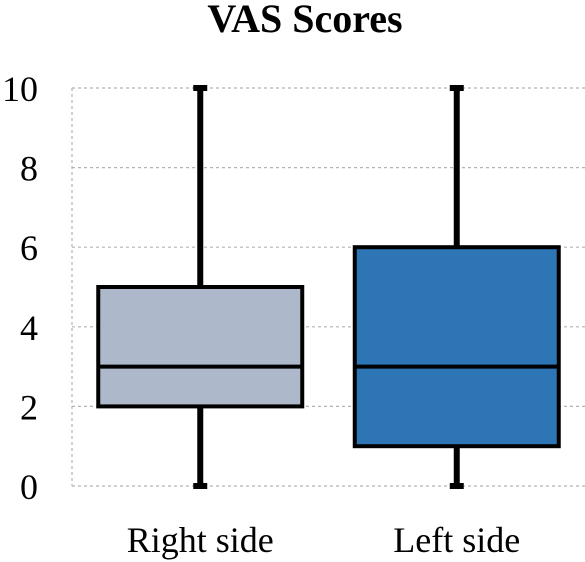  Describe the element at coordinates (456, 540) in the screenshot. I see `x-category-label: Left side` at that location.